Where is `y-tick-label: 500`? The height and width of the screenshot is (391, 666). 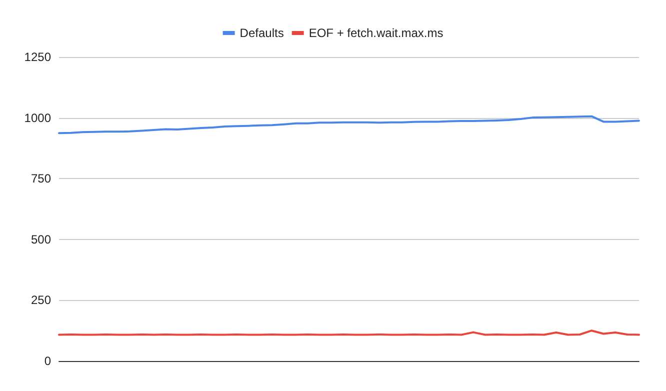 y-tick-label: 500 is located at coordinates (41, 239).